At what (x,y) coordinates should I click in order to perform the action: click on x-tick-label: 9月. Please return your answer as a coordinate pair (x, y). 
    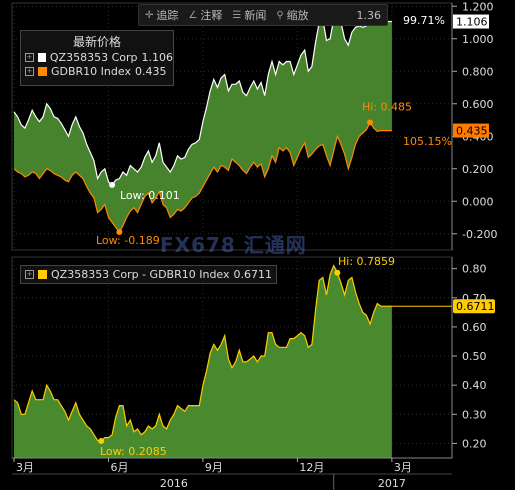
    Looking at the image, I should click on (214, 467).